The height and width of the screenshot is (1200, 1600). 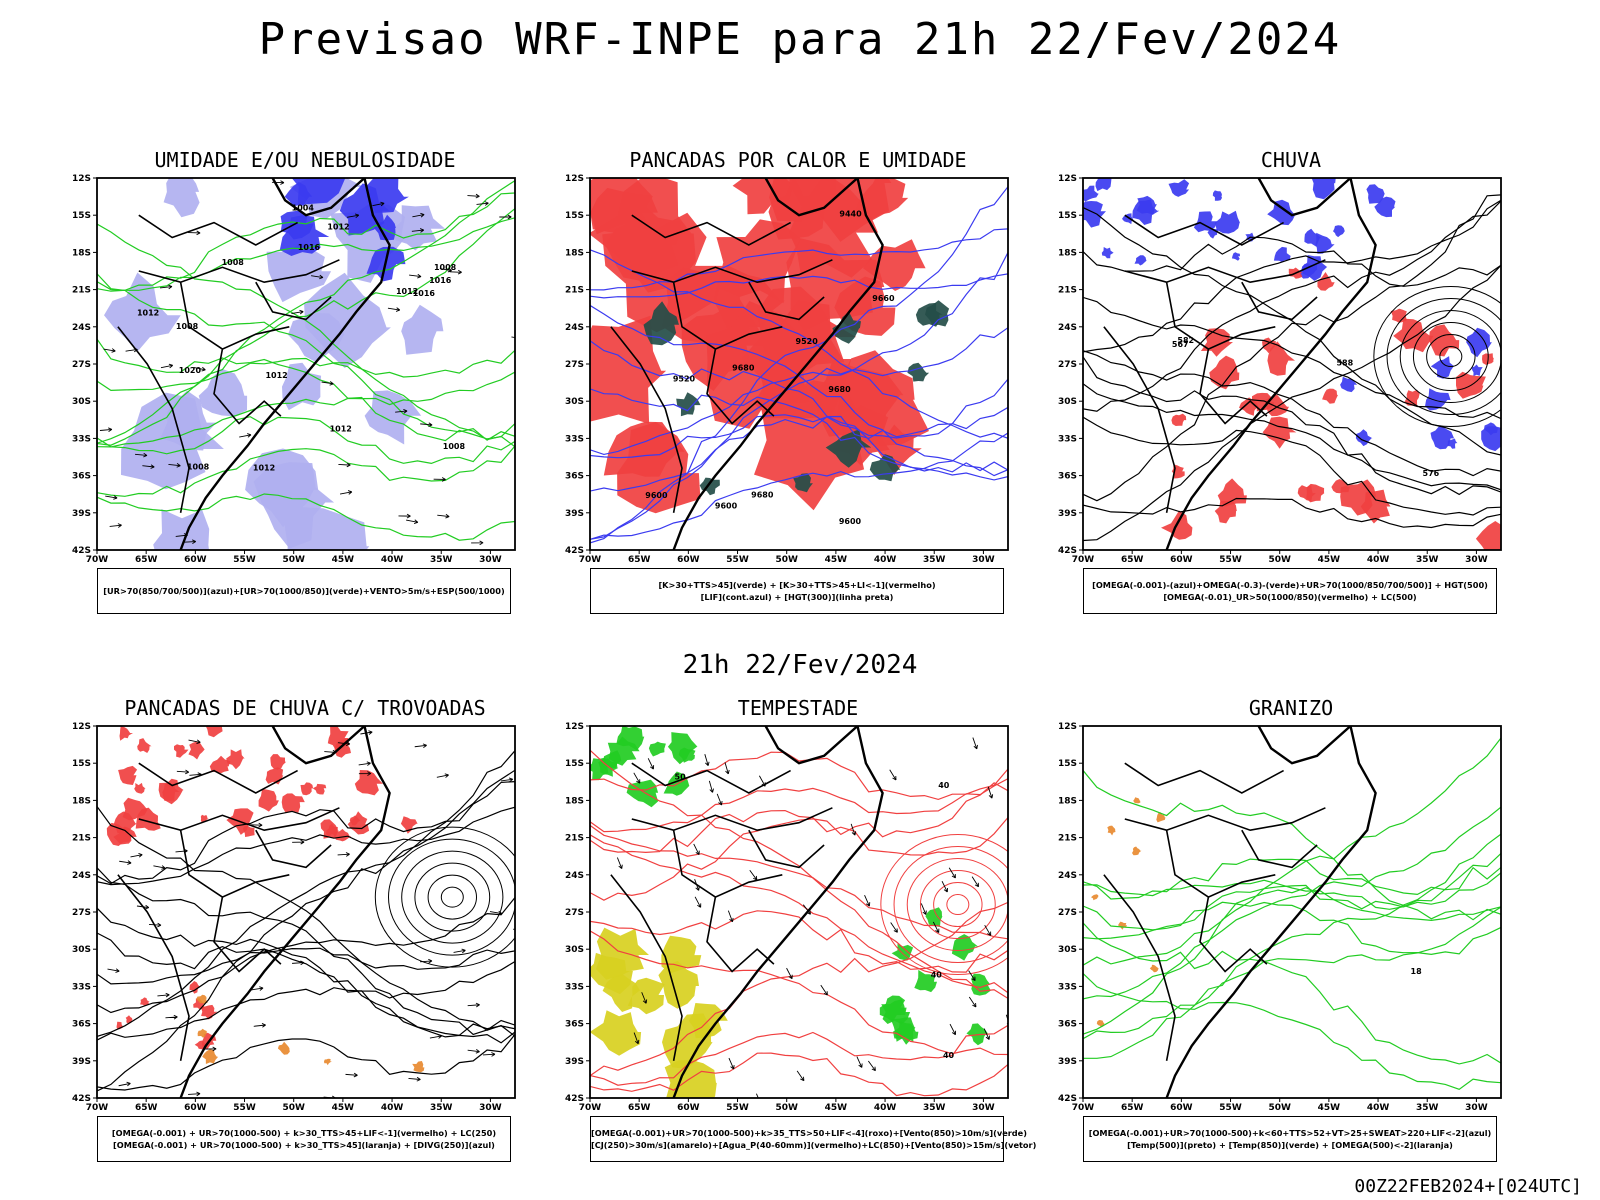 I want to click on panel-1-border, so click(x=293, y=301).